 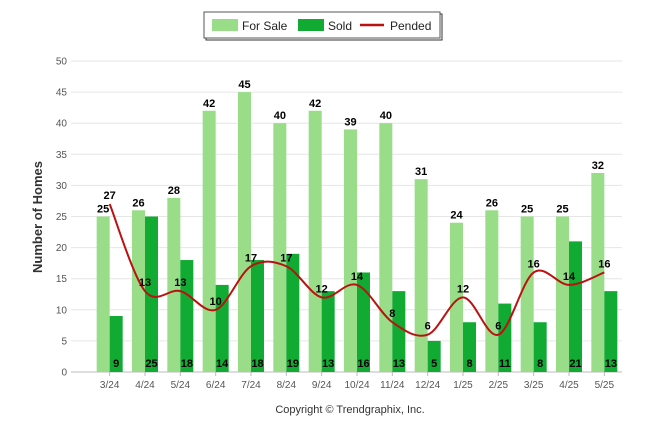 I want to click on data-label-sold: 5, so click(x=434, y=364).